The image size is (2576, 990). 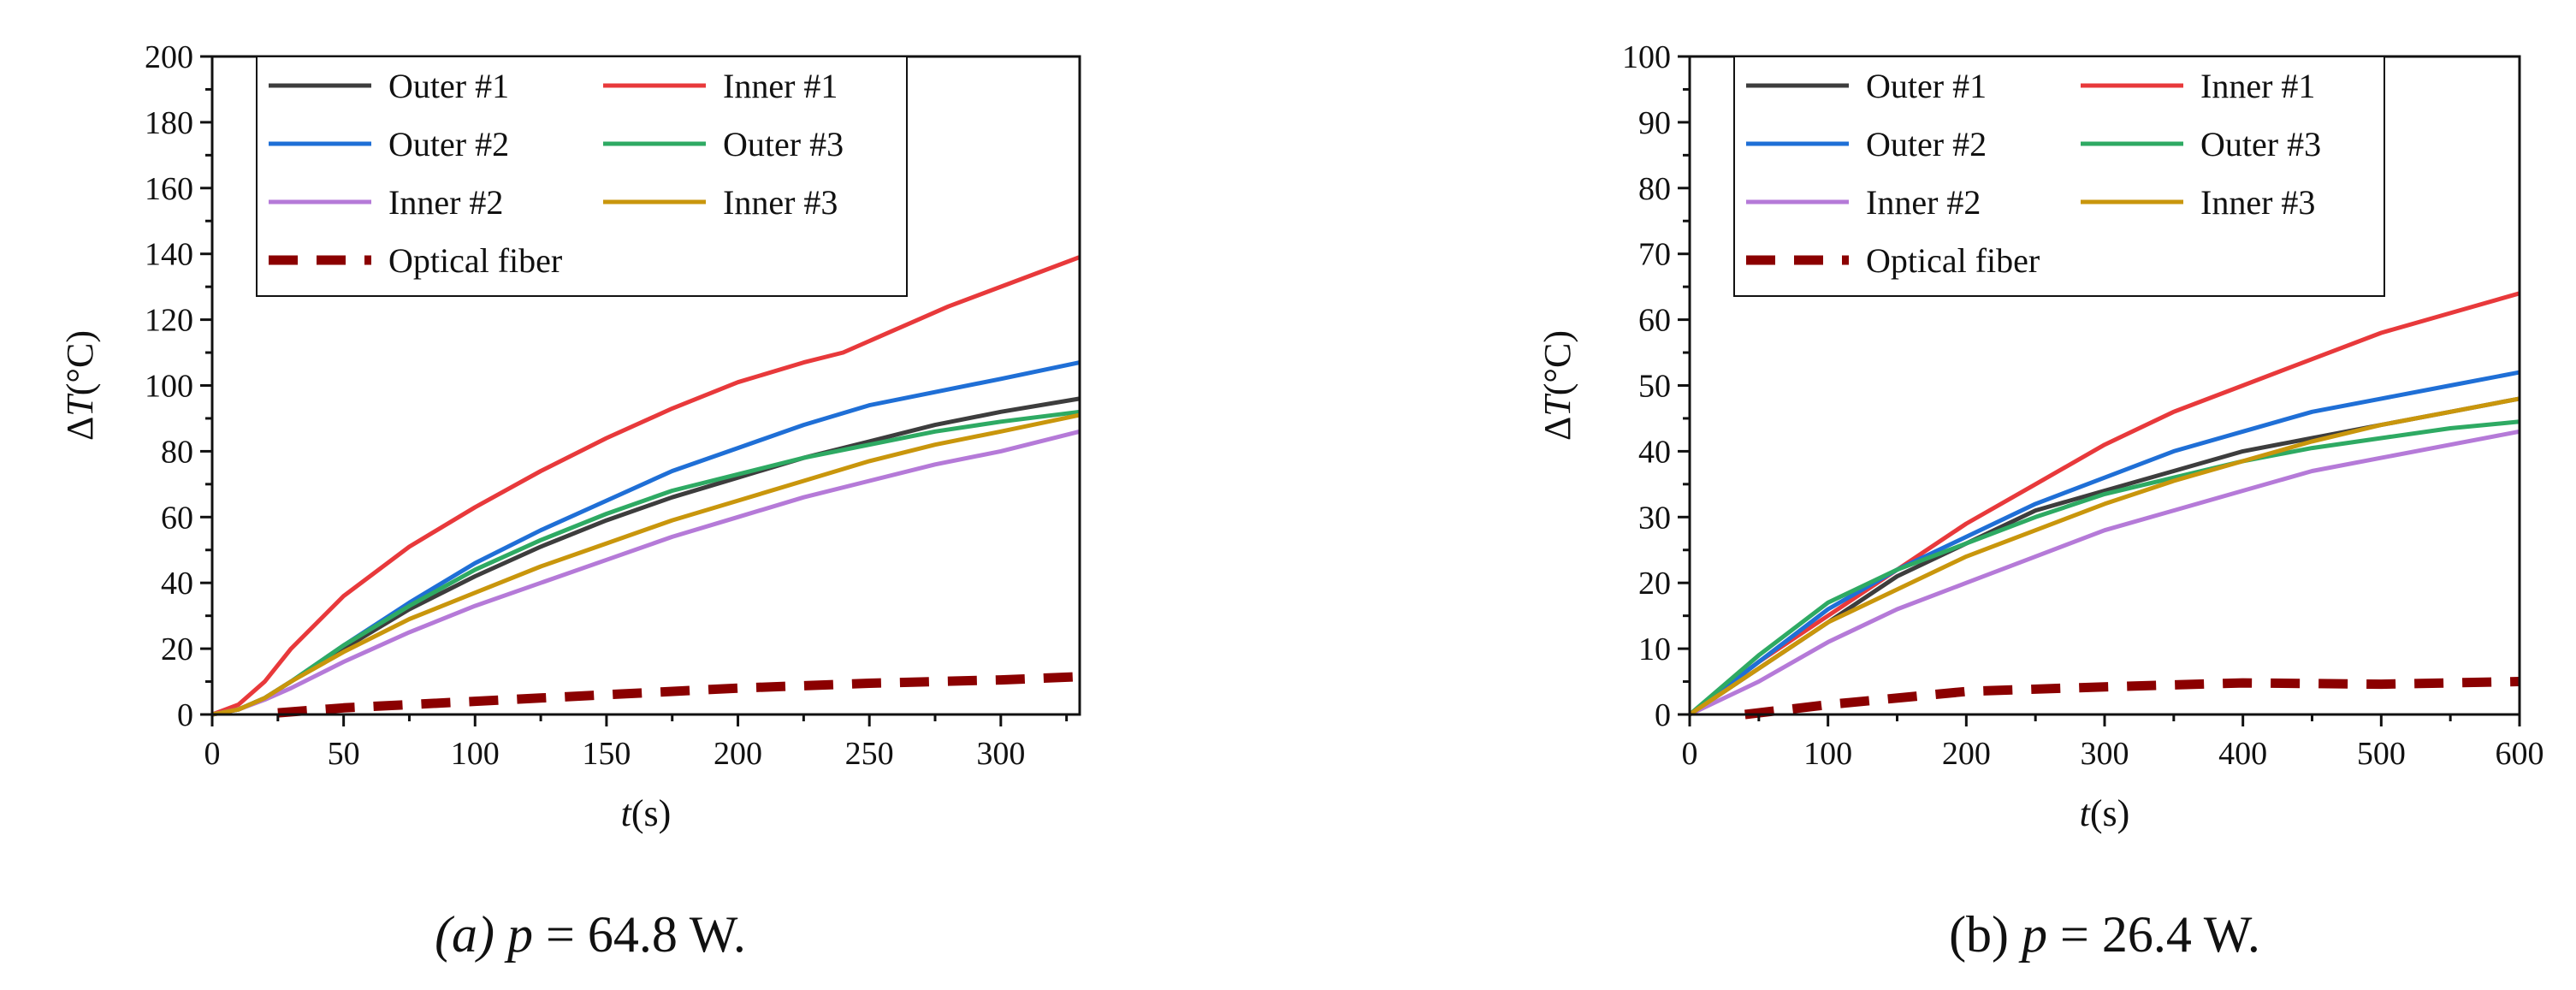 I want to click on caption-value: 26.4 W., so click(x=2181, y=935).